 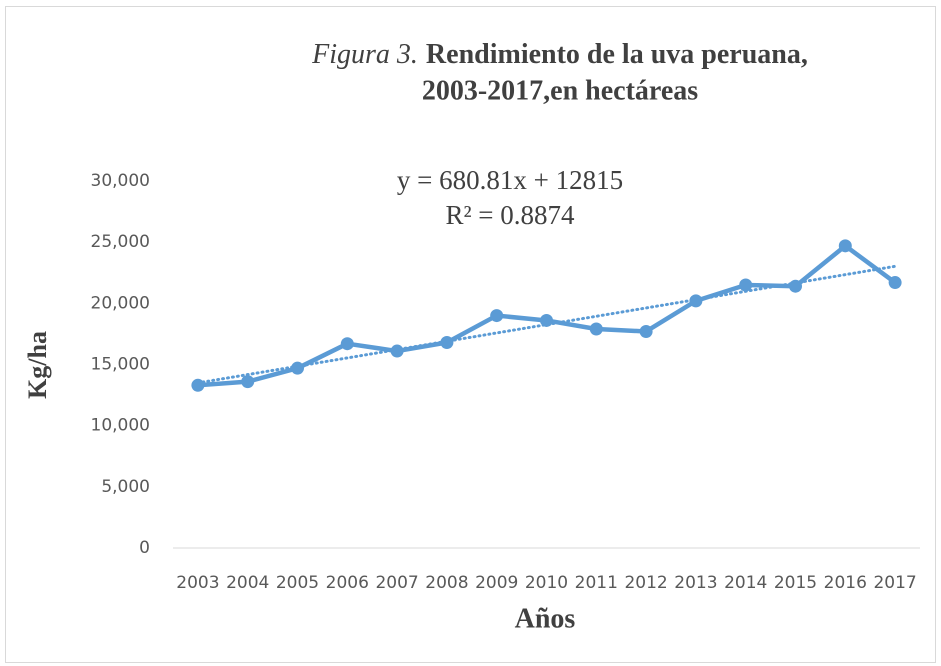 I want to click on y-tick-label: 30,000, so click(x=120, y=181).